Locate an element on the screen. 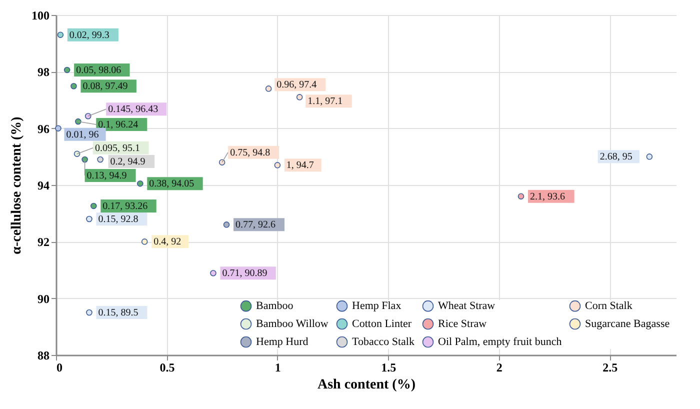 This screenshot has height=409, width=700. x-tick-label: 0.5 is located at coordinates (167, 367).